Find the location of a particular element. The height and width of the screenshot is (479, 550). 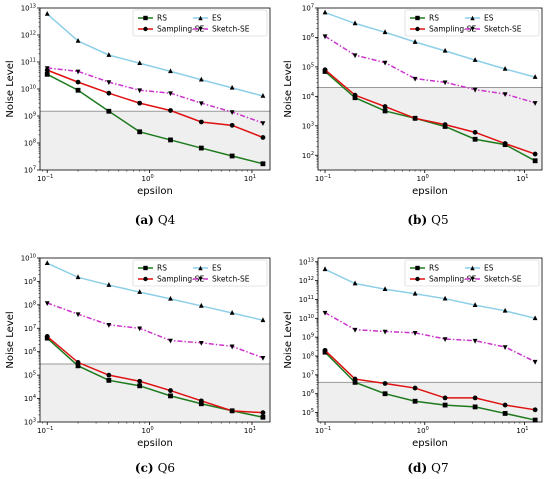

caption-q5: (b) Q5 is located at coordinates (427, 220).